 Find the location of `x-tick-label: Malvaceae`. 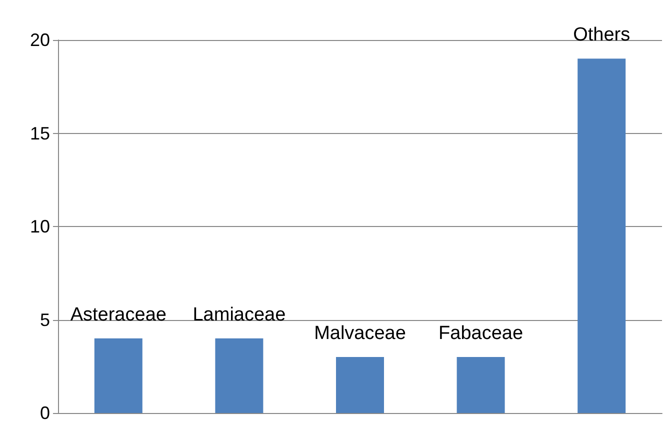

x-tick-label: Malvaceae is located at coordinates (360, 333).